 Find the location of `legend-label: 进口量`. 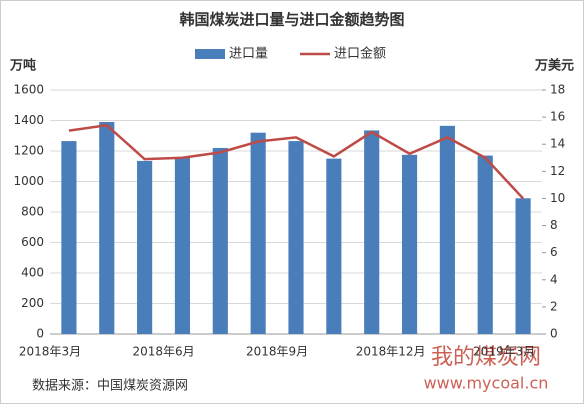

legend-label: 进口量 is located at coordinates (248, 54).